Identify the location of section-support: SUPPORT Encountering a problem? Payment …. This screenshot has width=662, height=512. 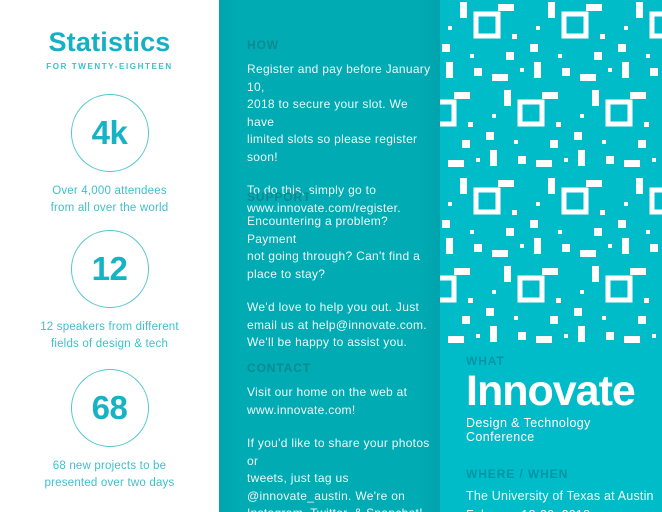
(340, 271).